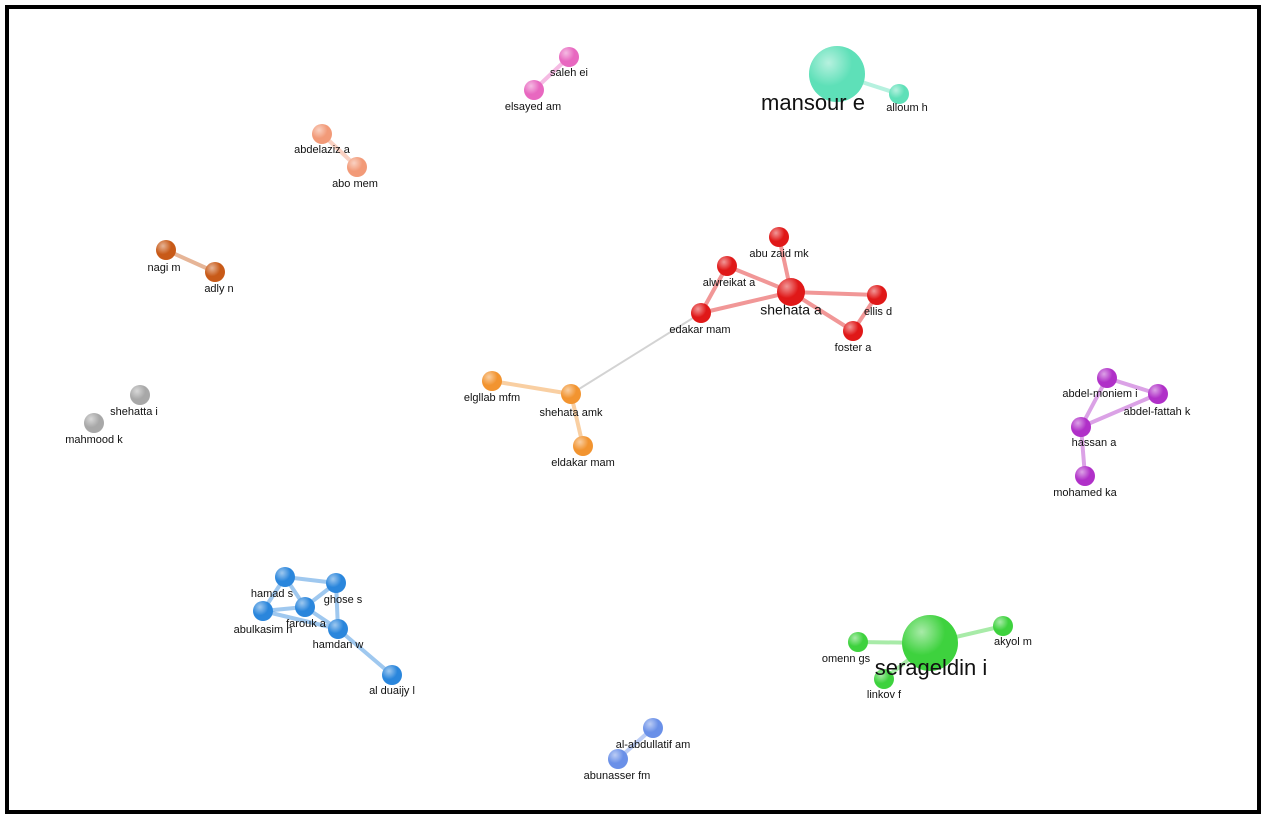 This screenshot has width=1264, height=816. I want to click on node-elgllab, so click(492, 381).